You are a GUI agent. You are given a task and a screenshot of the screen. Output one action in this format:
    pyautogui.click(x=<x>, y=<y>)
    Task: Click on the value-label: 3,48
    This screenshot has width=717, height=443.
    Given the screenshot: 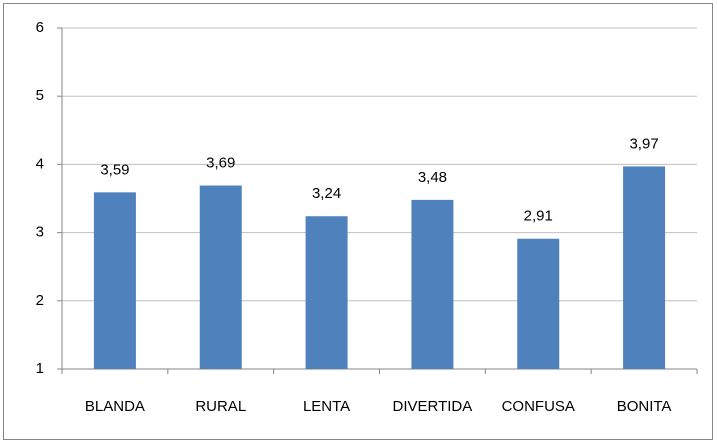 What is the action you would take?
    pyautogui.click(x=432, y=177)
    